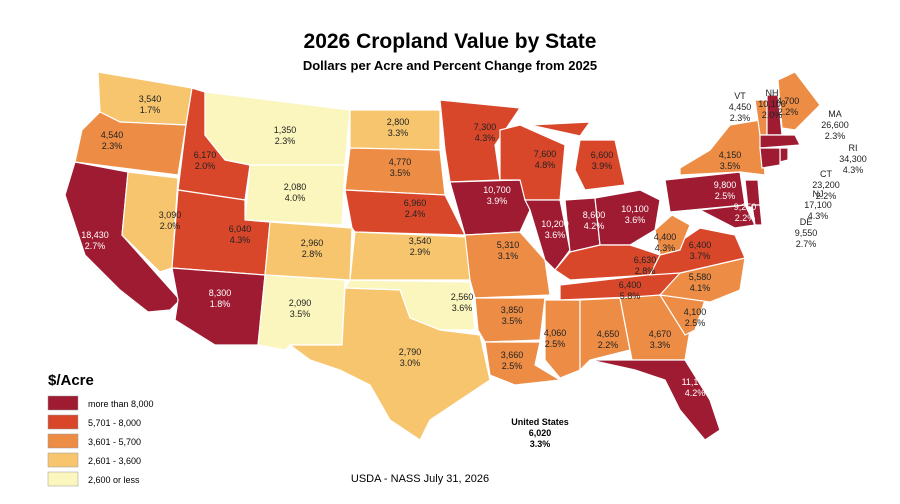 The image size is (900, 504). What do you see at coordinates (695, 382) in the screenshot?
I see `state-value: 11,100` at bounding box center [695, 382].